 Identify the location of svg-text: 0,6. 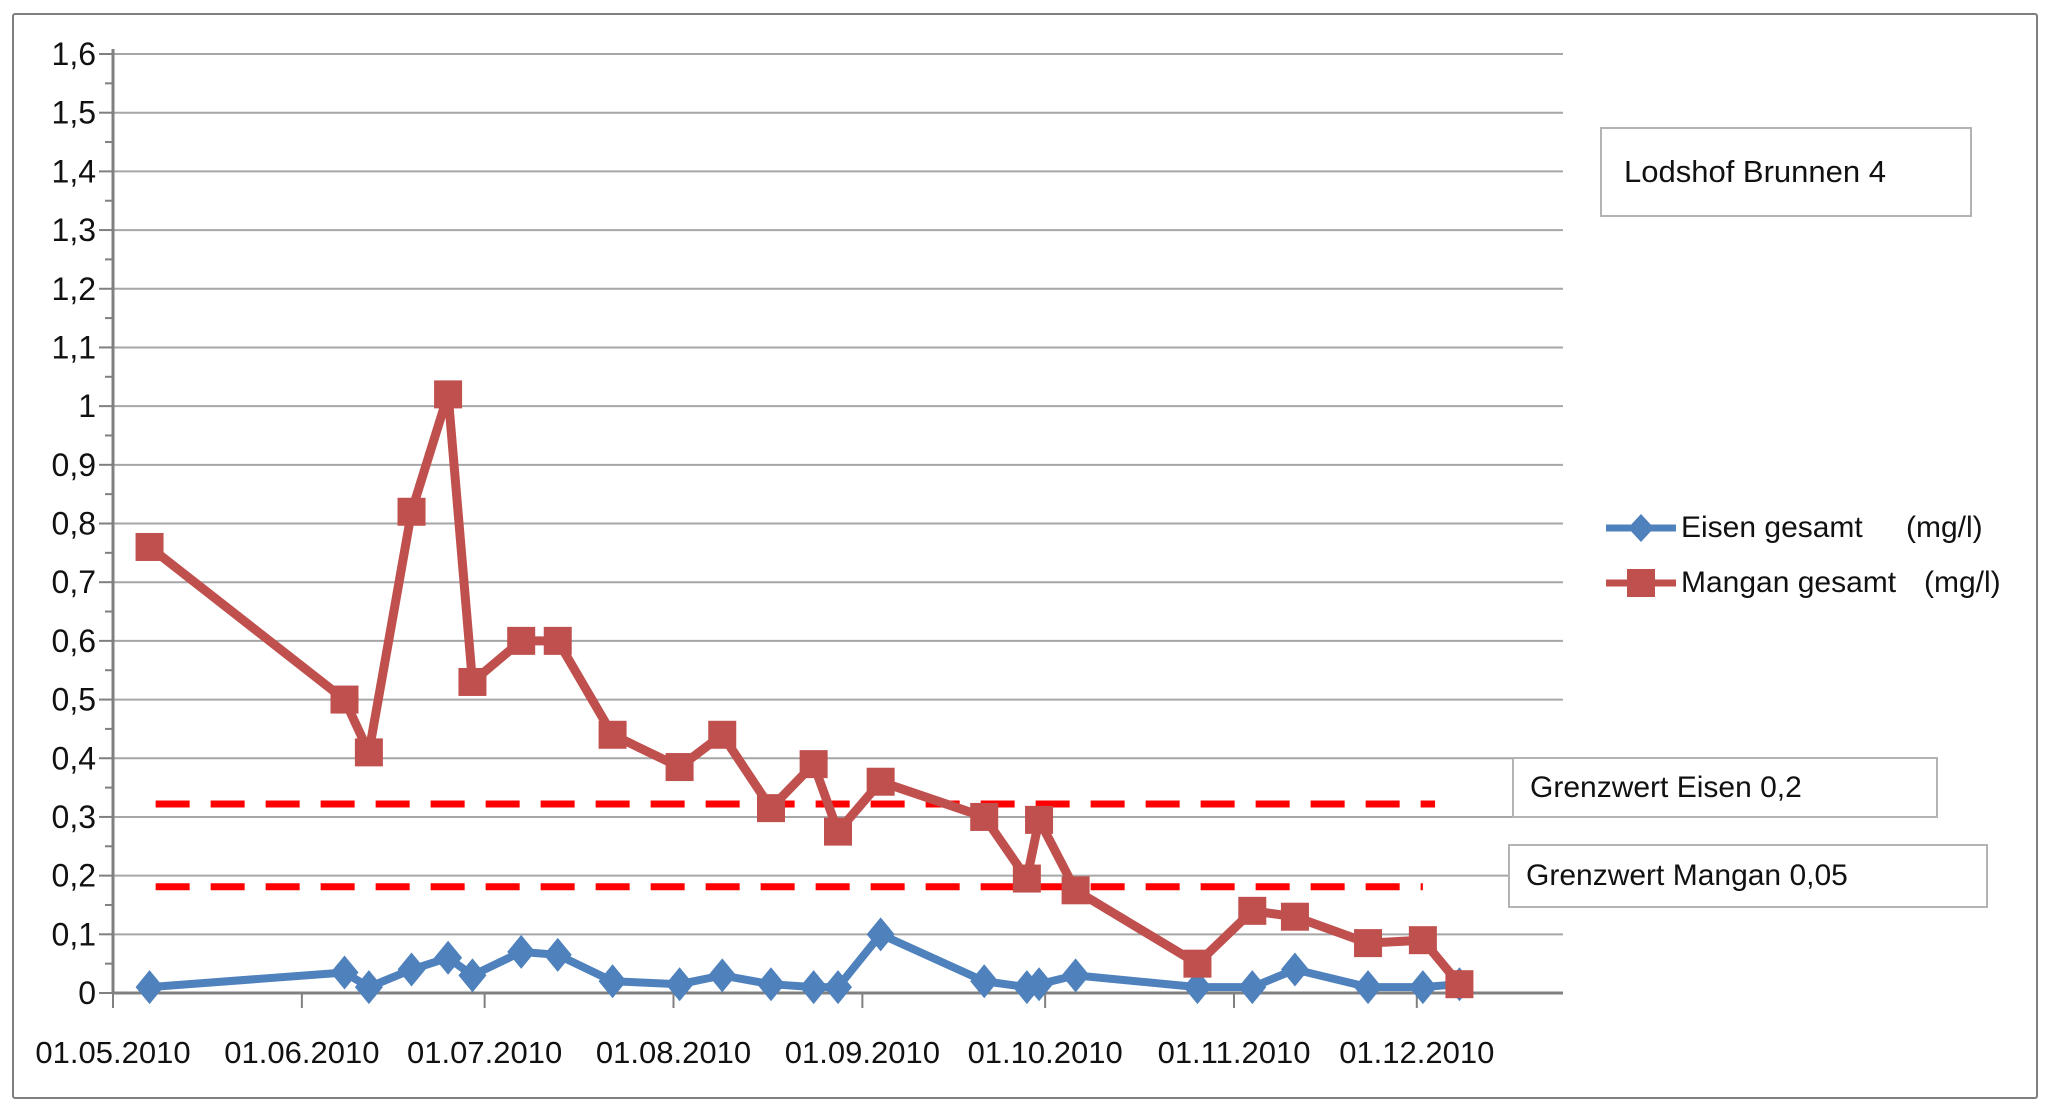
(74, 641).